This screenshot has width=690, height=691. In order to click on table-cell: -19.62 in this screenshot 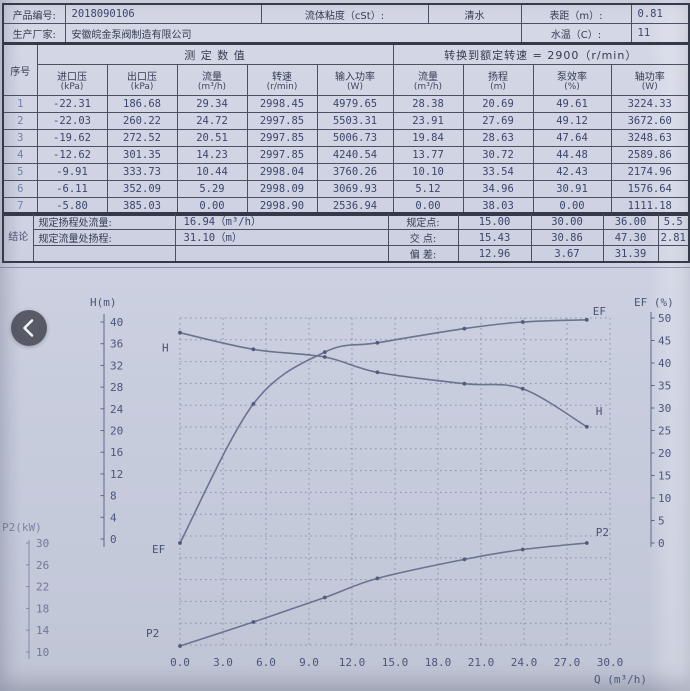, I will do `click(72, 138)`.